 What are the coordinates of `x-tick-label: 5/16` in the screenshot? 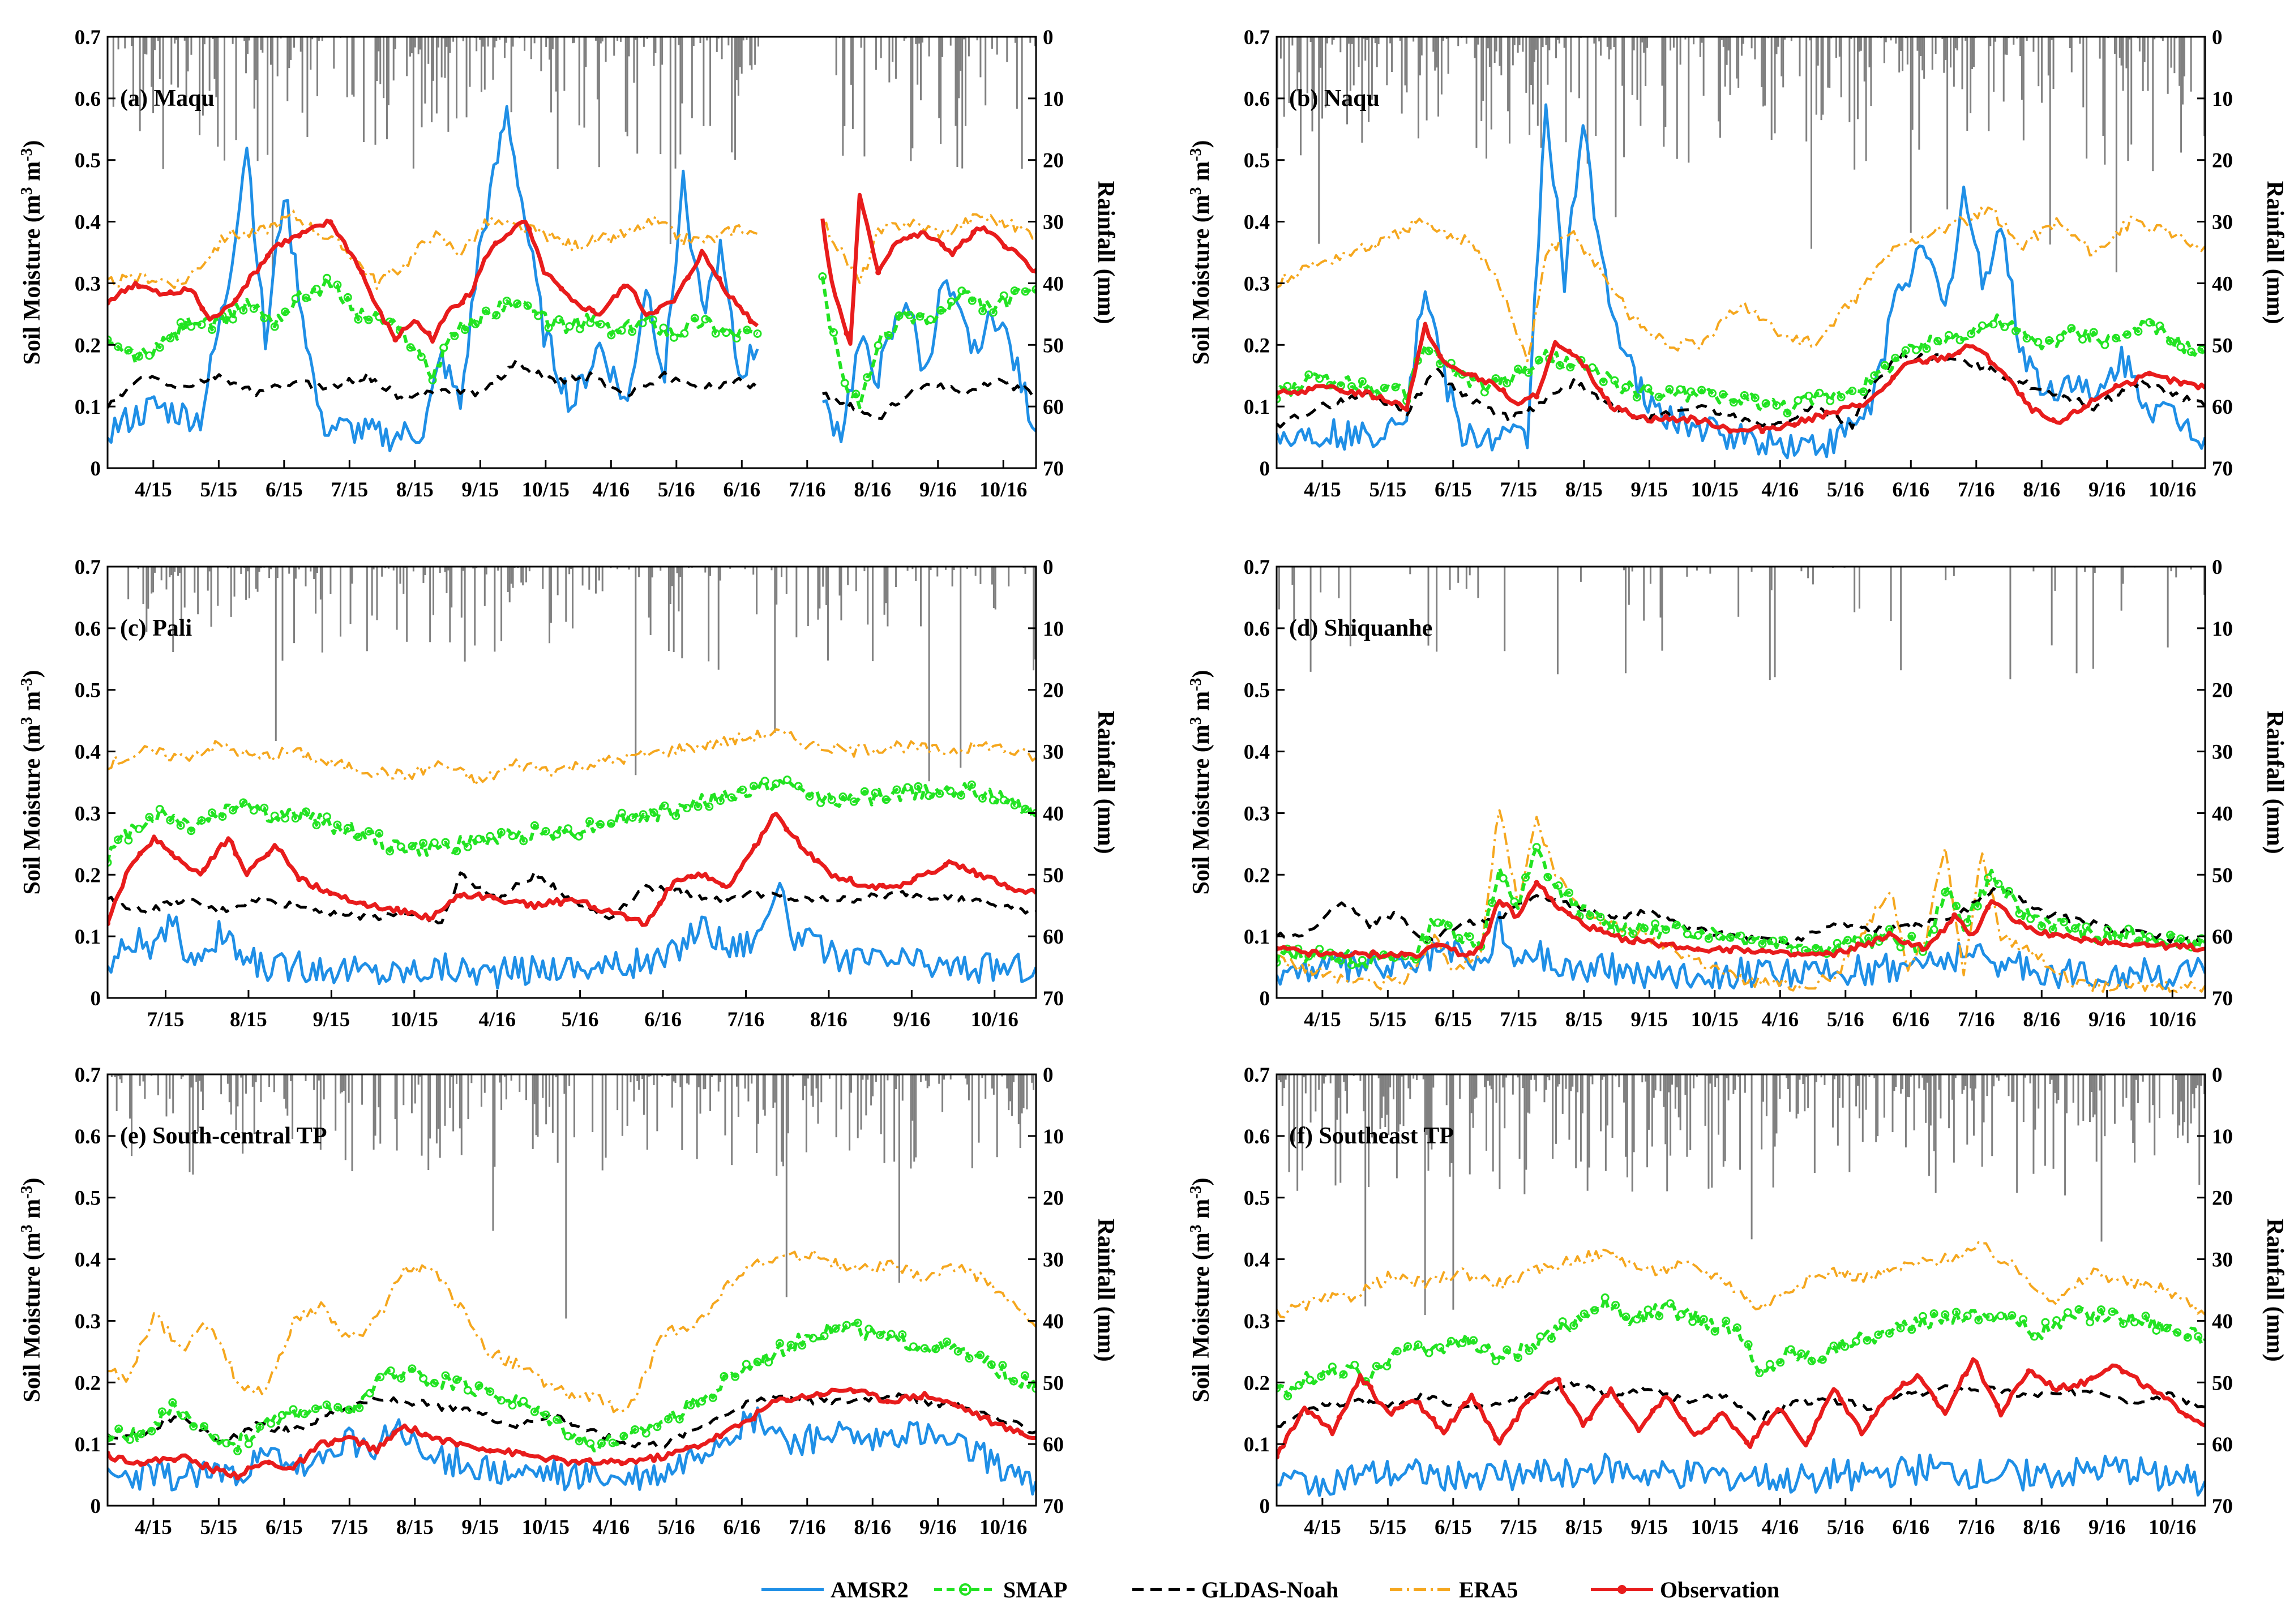 It's located at (676, 490).